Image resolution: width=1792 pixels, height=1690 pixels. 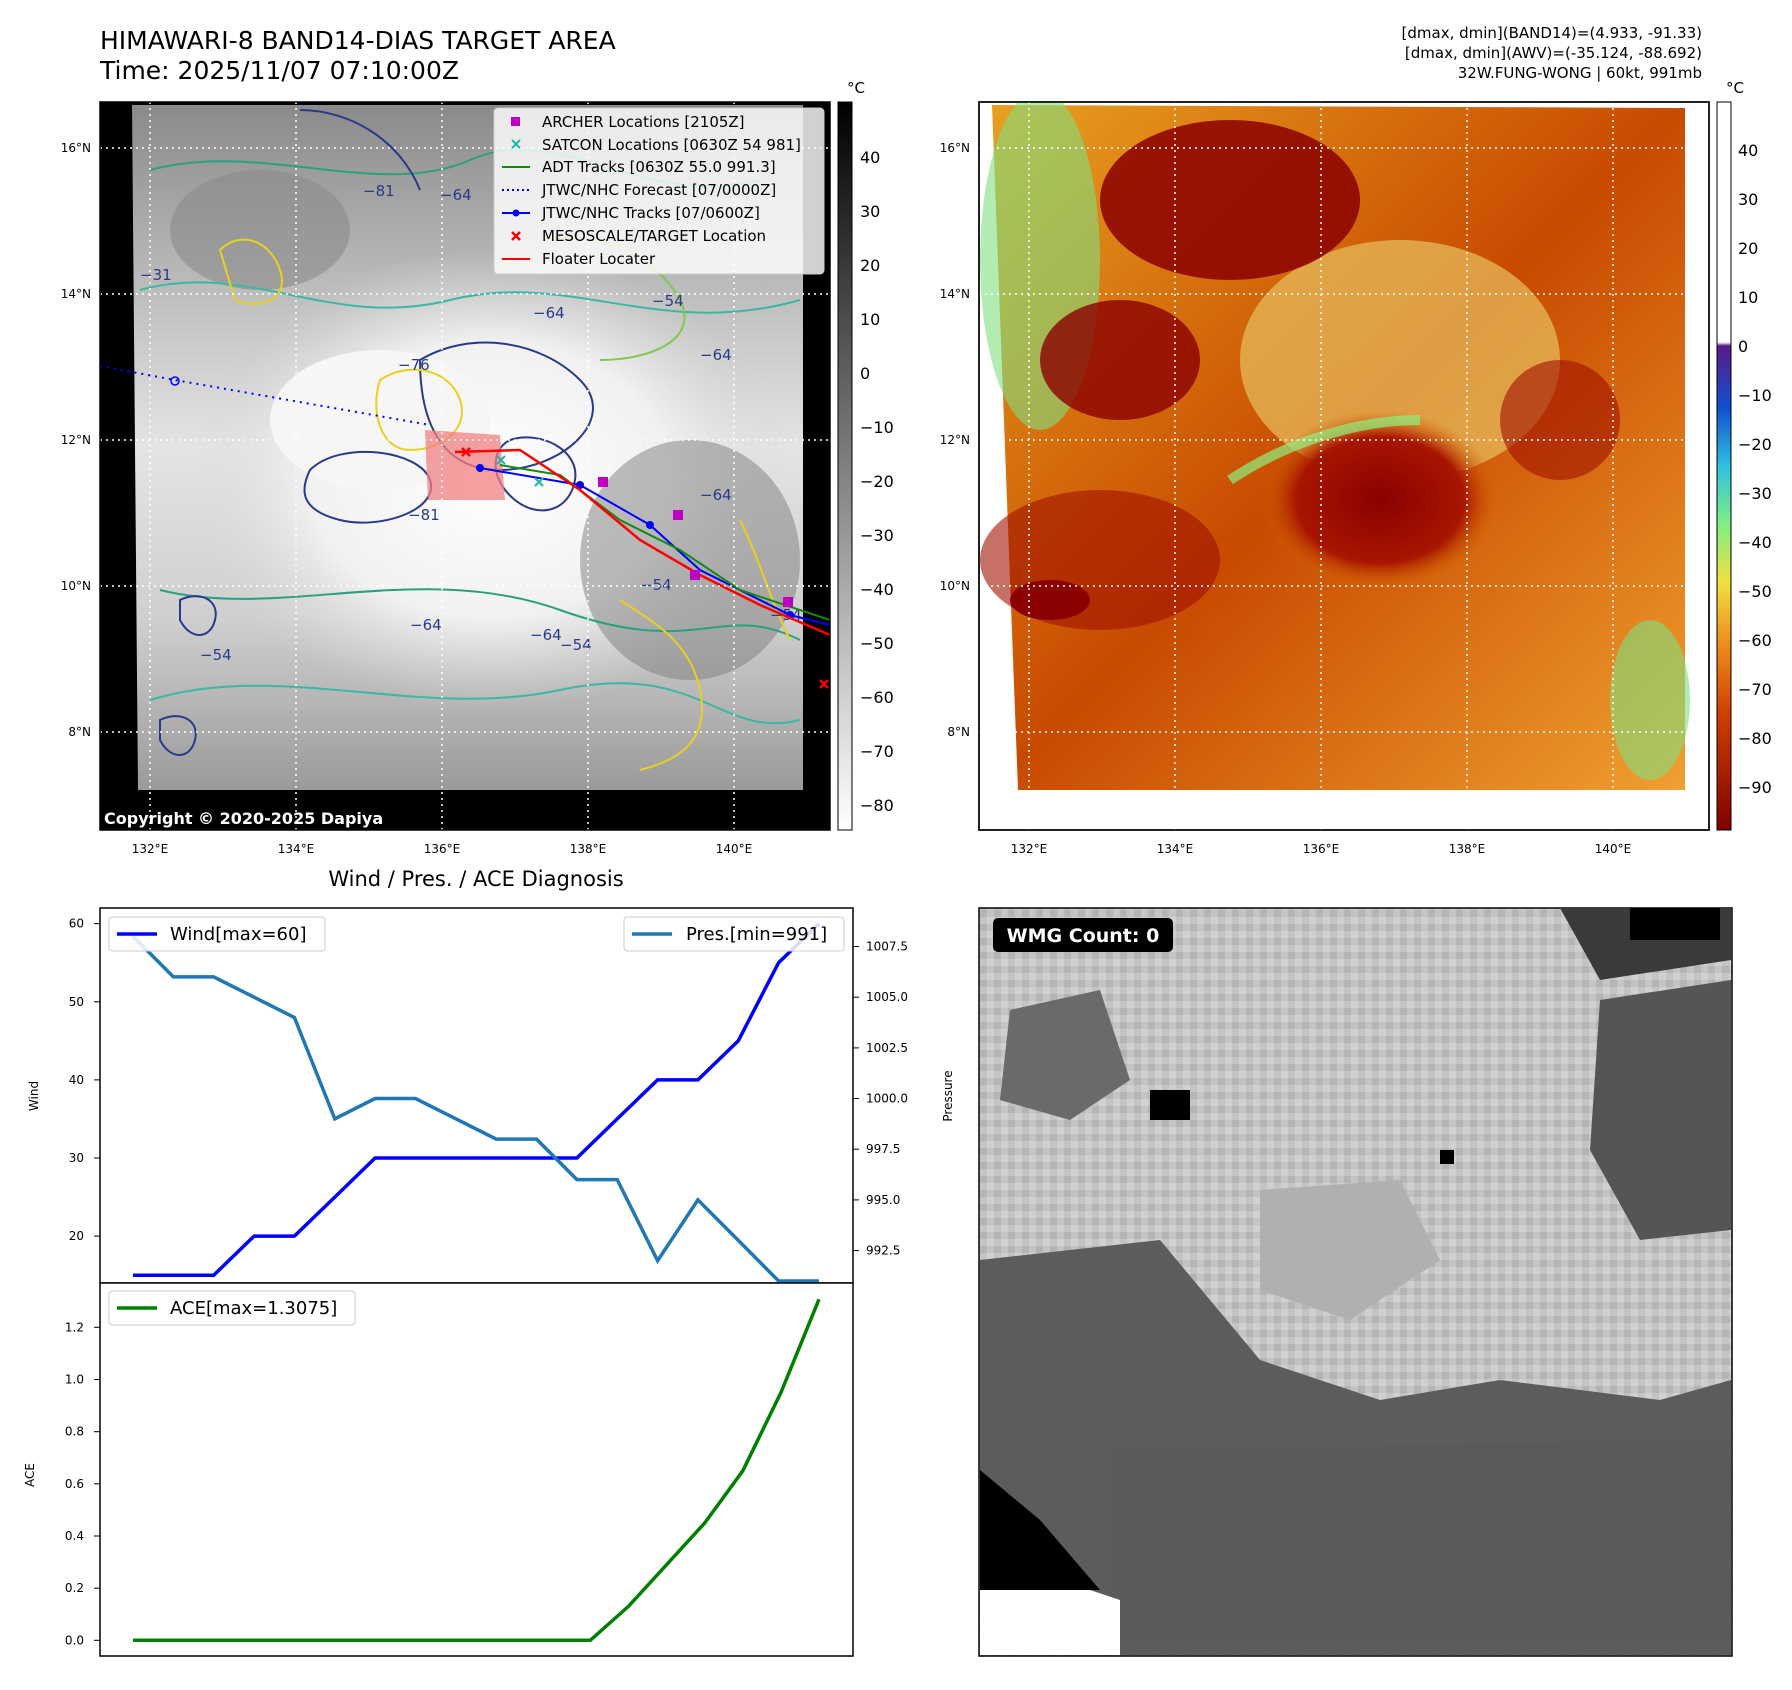 What do you see at coordinates (1613, 849) in the screenshot?
I see `awv-lon-label: 140°E` at bounding box center [1613, 849].